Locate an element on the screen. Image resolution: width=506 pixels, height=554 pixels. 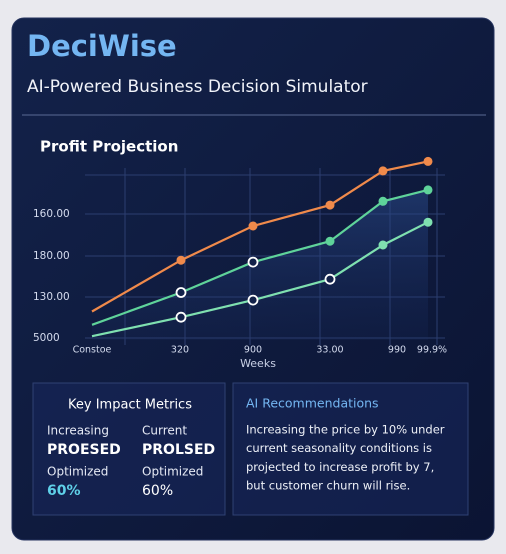
y-tick-label: 180.00 is located at coordinates (51, 256).